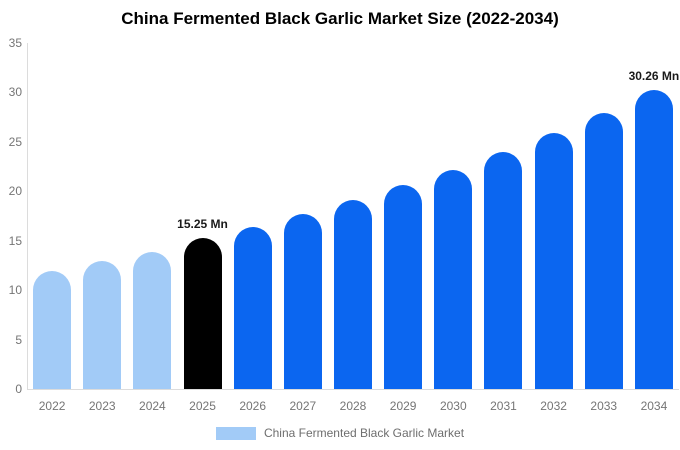  I want to click on bar-2031, so click(503, 270).